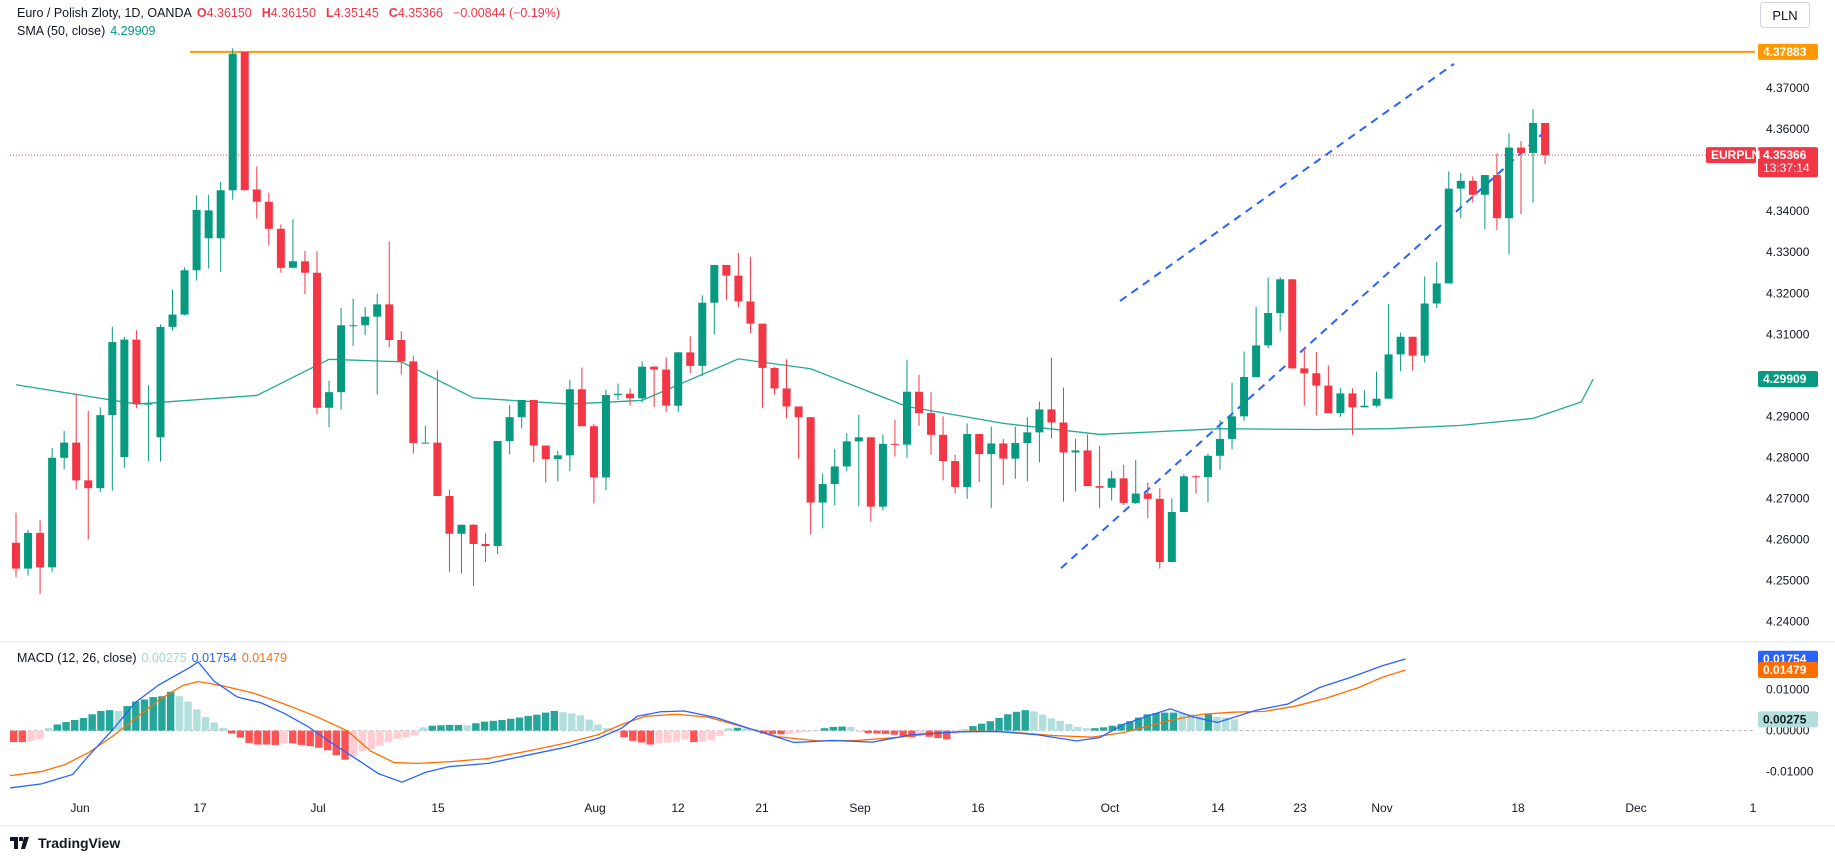 The width and height of the screenshot is (1835, 862). What do you see at coordinates (1788, 622) in the screenshot?
I see `price-axis-tick: 4.24000` at bounding box center [1788, 622].